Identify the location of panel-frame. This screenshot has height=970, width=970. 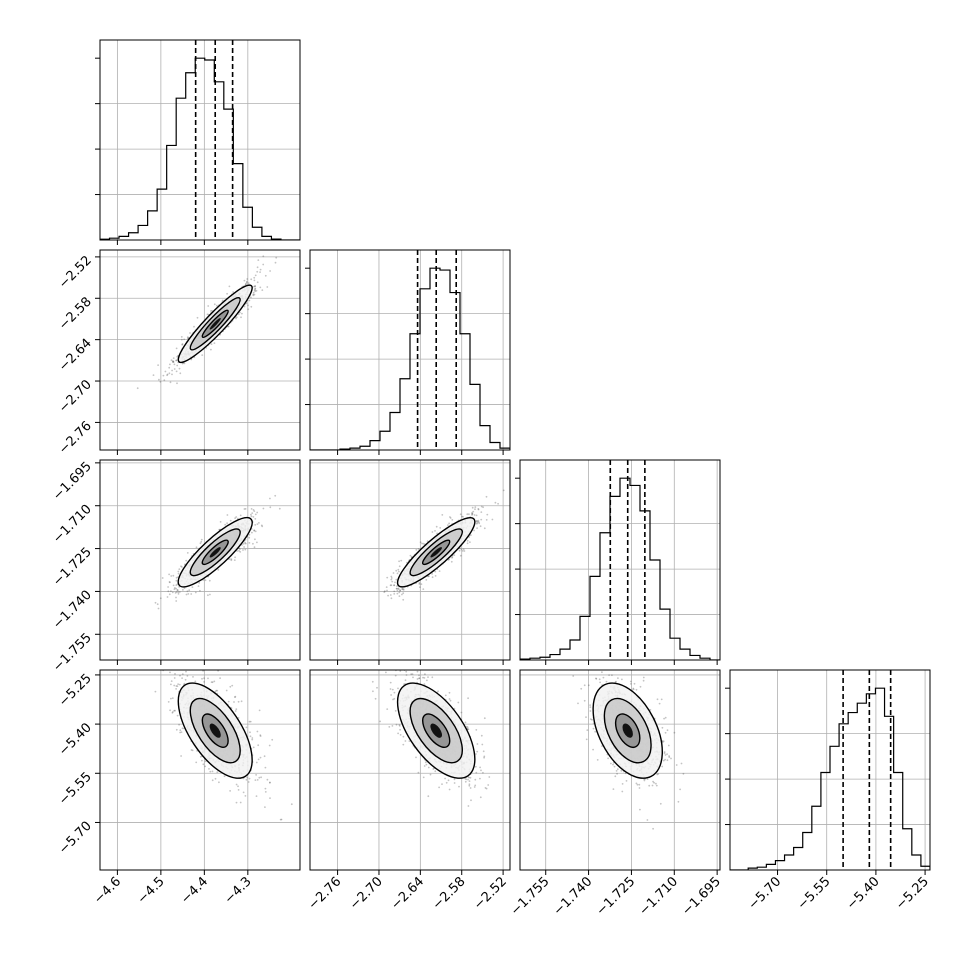
(200, 350).